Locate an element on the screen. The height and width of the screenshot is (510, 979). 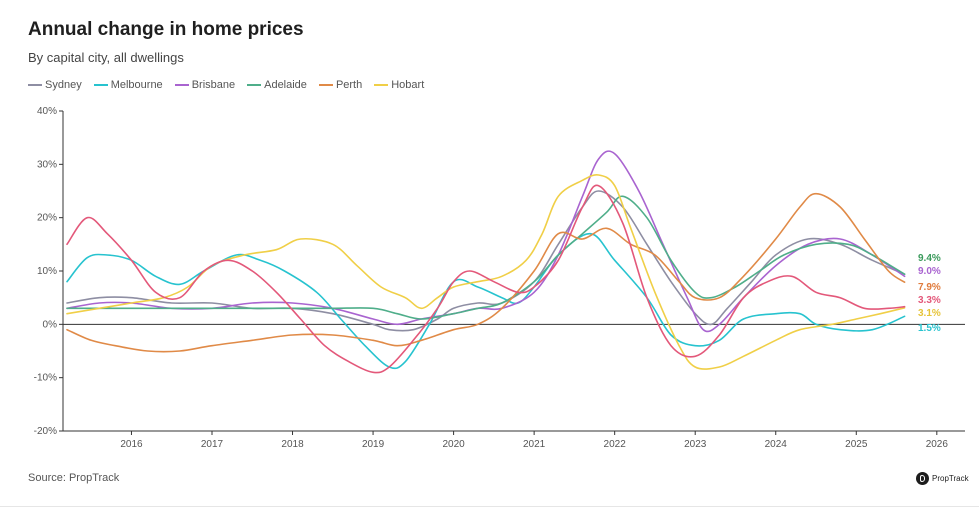
x-tick-label: 2020 is located at coordinates (453, 444).